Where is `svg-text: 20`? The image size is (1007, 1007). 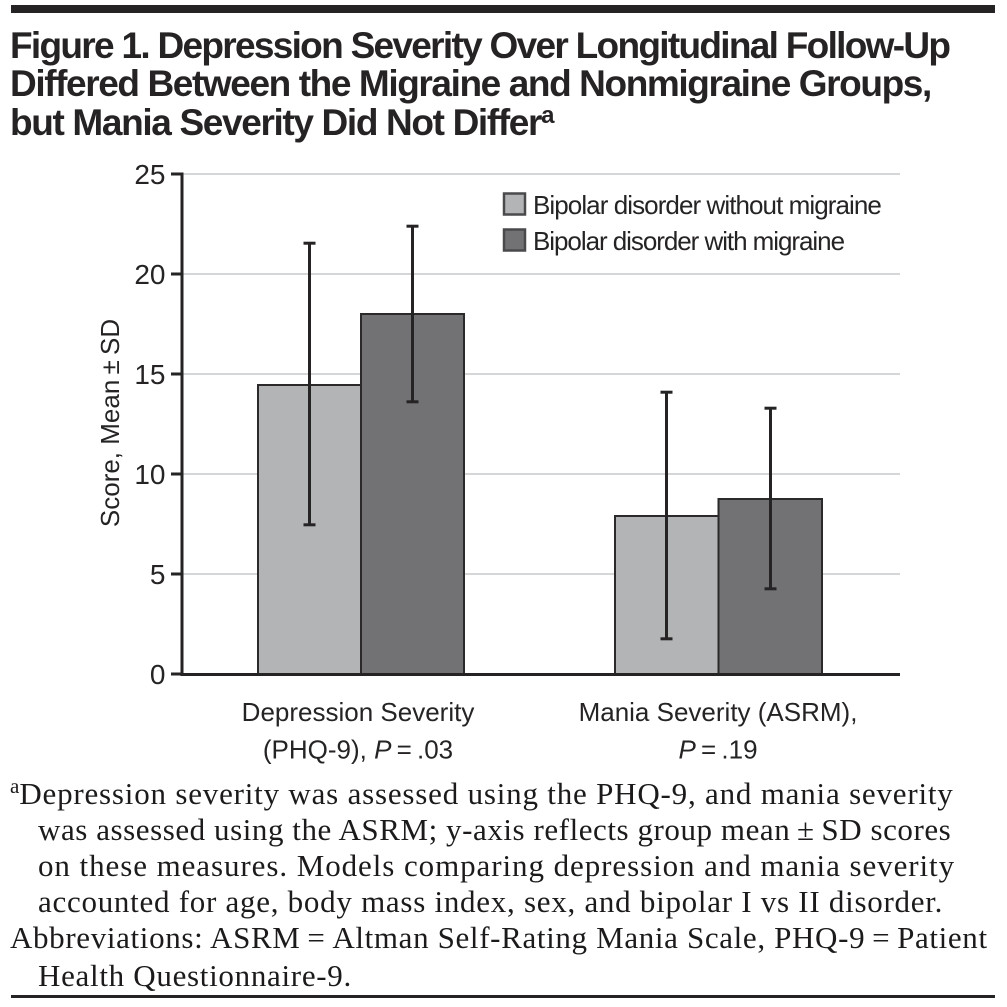
svg-text: 20 is located at coordinates (149, 274).